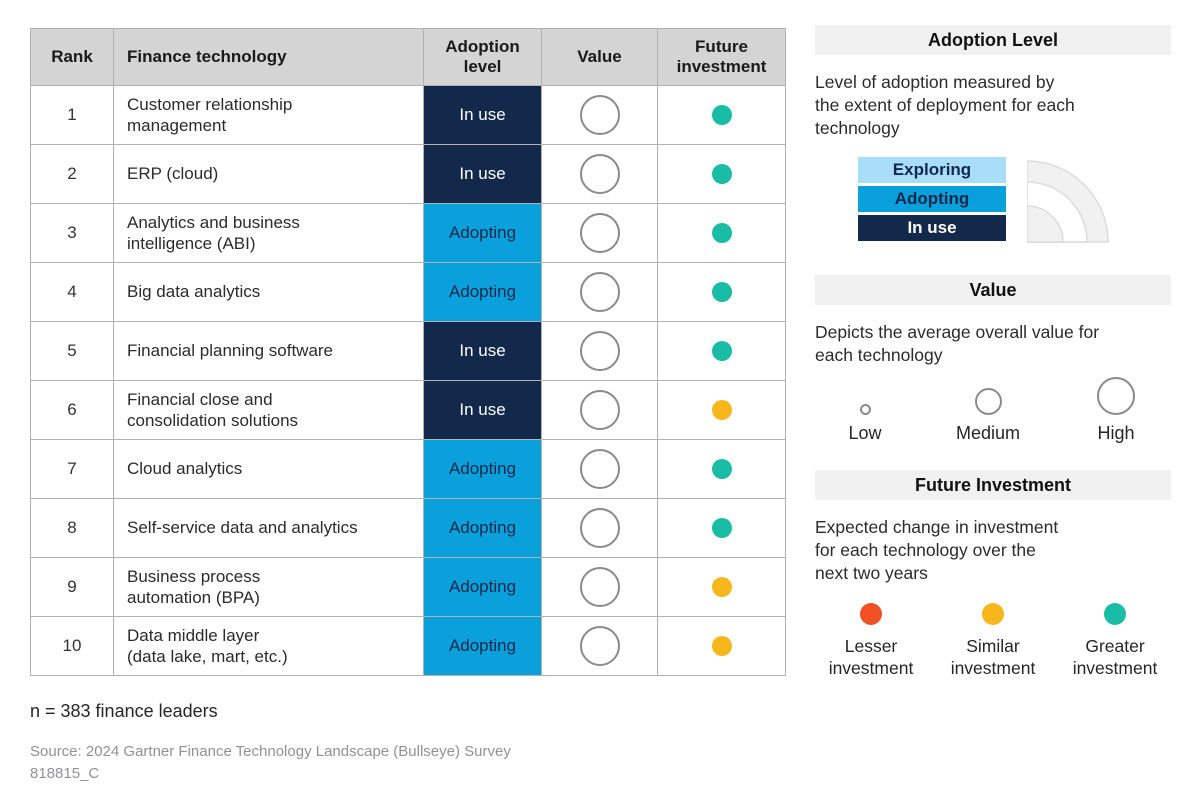 Image resolution: width=1200 pixels, height=800 pixels. Describe the element at coordinates (1068, 201) in the screenshot. I see `bullseye-quadrant-icon` at that location.